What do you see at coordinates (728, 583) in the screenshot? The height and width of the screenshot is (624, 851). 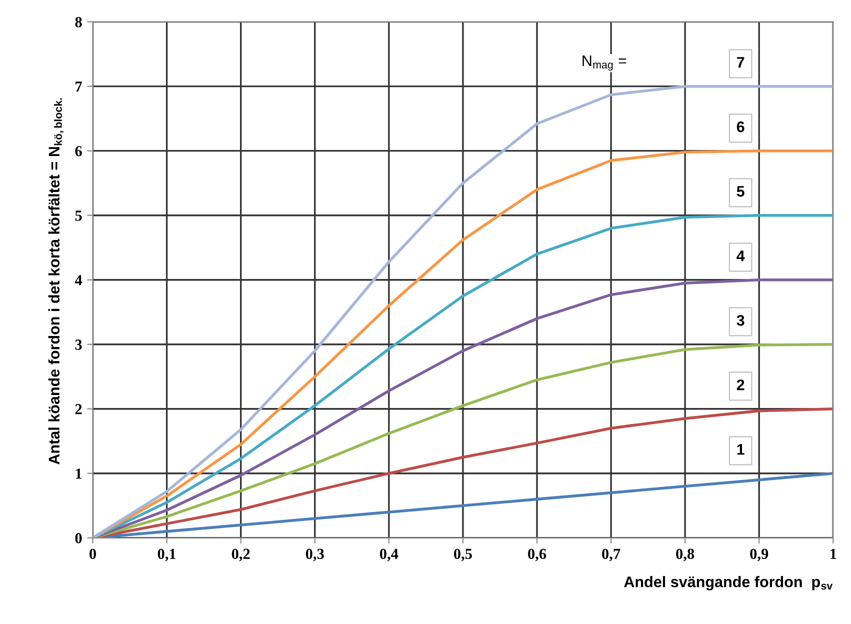 I see `x-axis-title: Andel svängande fordon p$_{sv}$` at bounding box center [728, 583].